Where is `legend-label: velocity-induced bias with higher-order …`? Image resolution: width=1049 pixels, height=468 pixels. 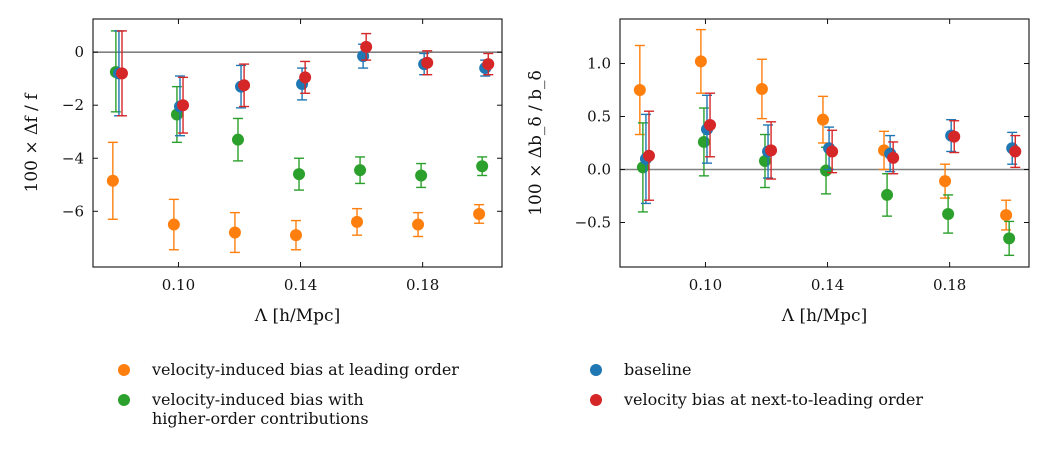 legend-label: velocity-induced bias with higher-order … is located at coordinates (260, 409).